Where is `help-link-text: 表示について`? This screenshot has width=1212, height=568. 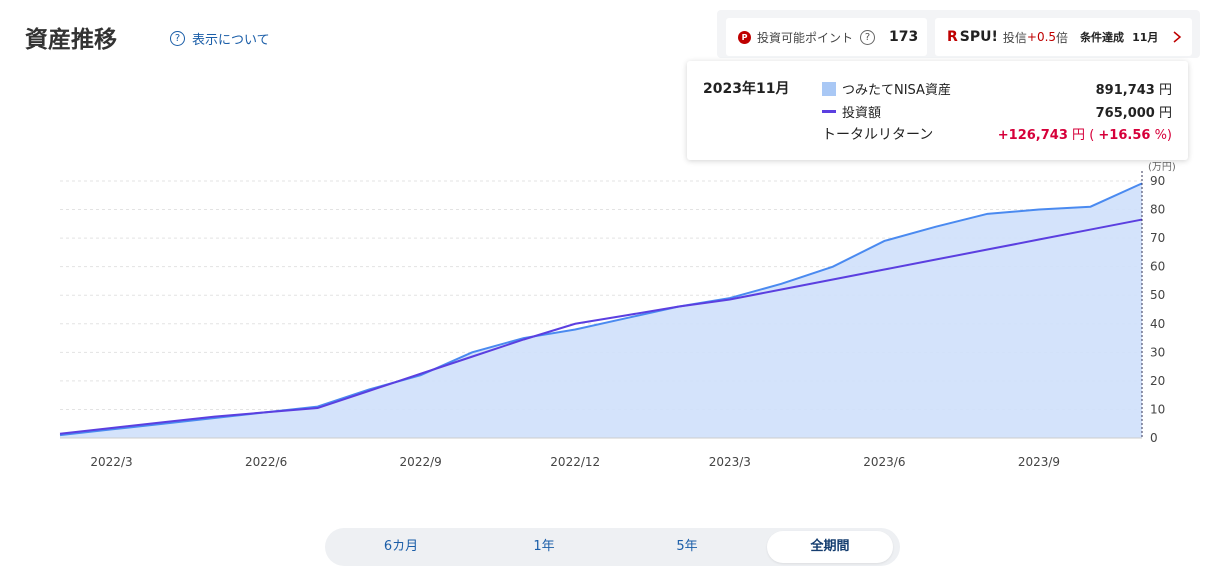
help-link-text: 表示について is located at coordinates (231, 40).